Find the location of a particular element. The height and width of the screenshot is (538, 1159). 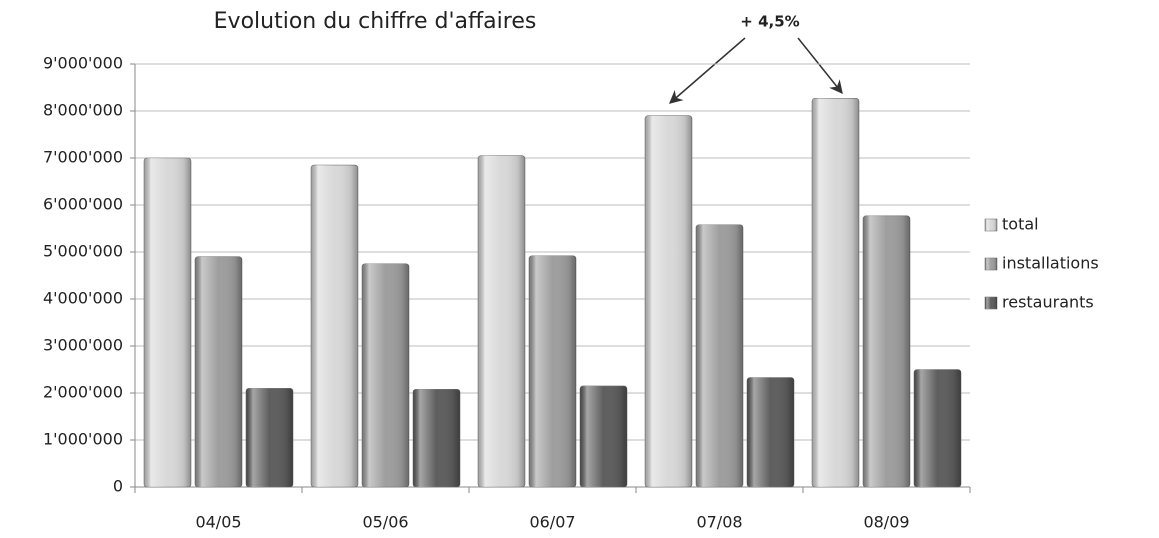

y-tick-label: 4'000'000 is located at coordinates (83, 298).